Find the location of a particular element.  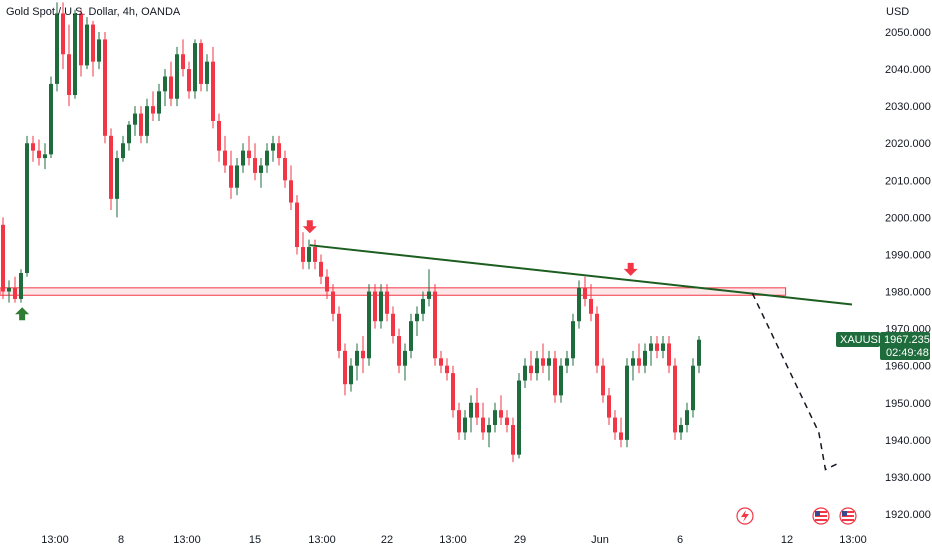

y-tick-label: 2010.000 is located at coordinates (908, 181).